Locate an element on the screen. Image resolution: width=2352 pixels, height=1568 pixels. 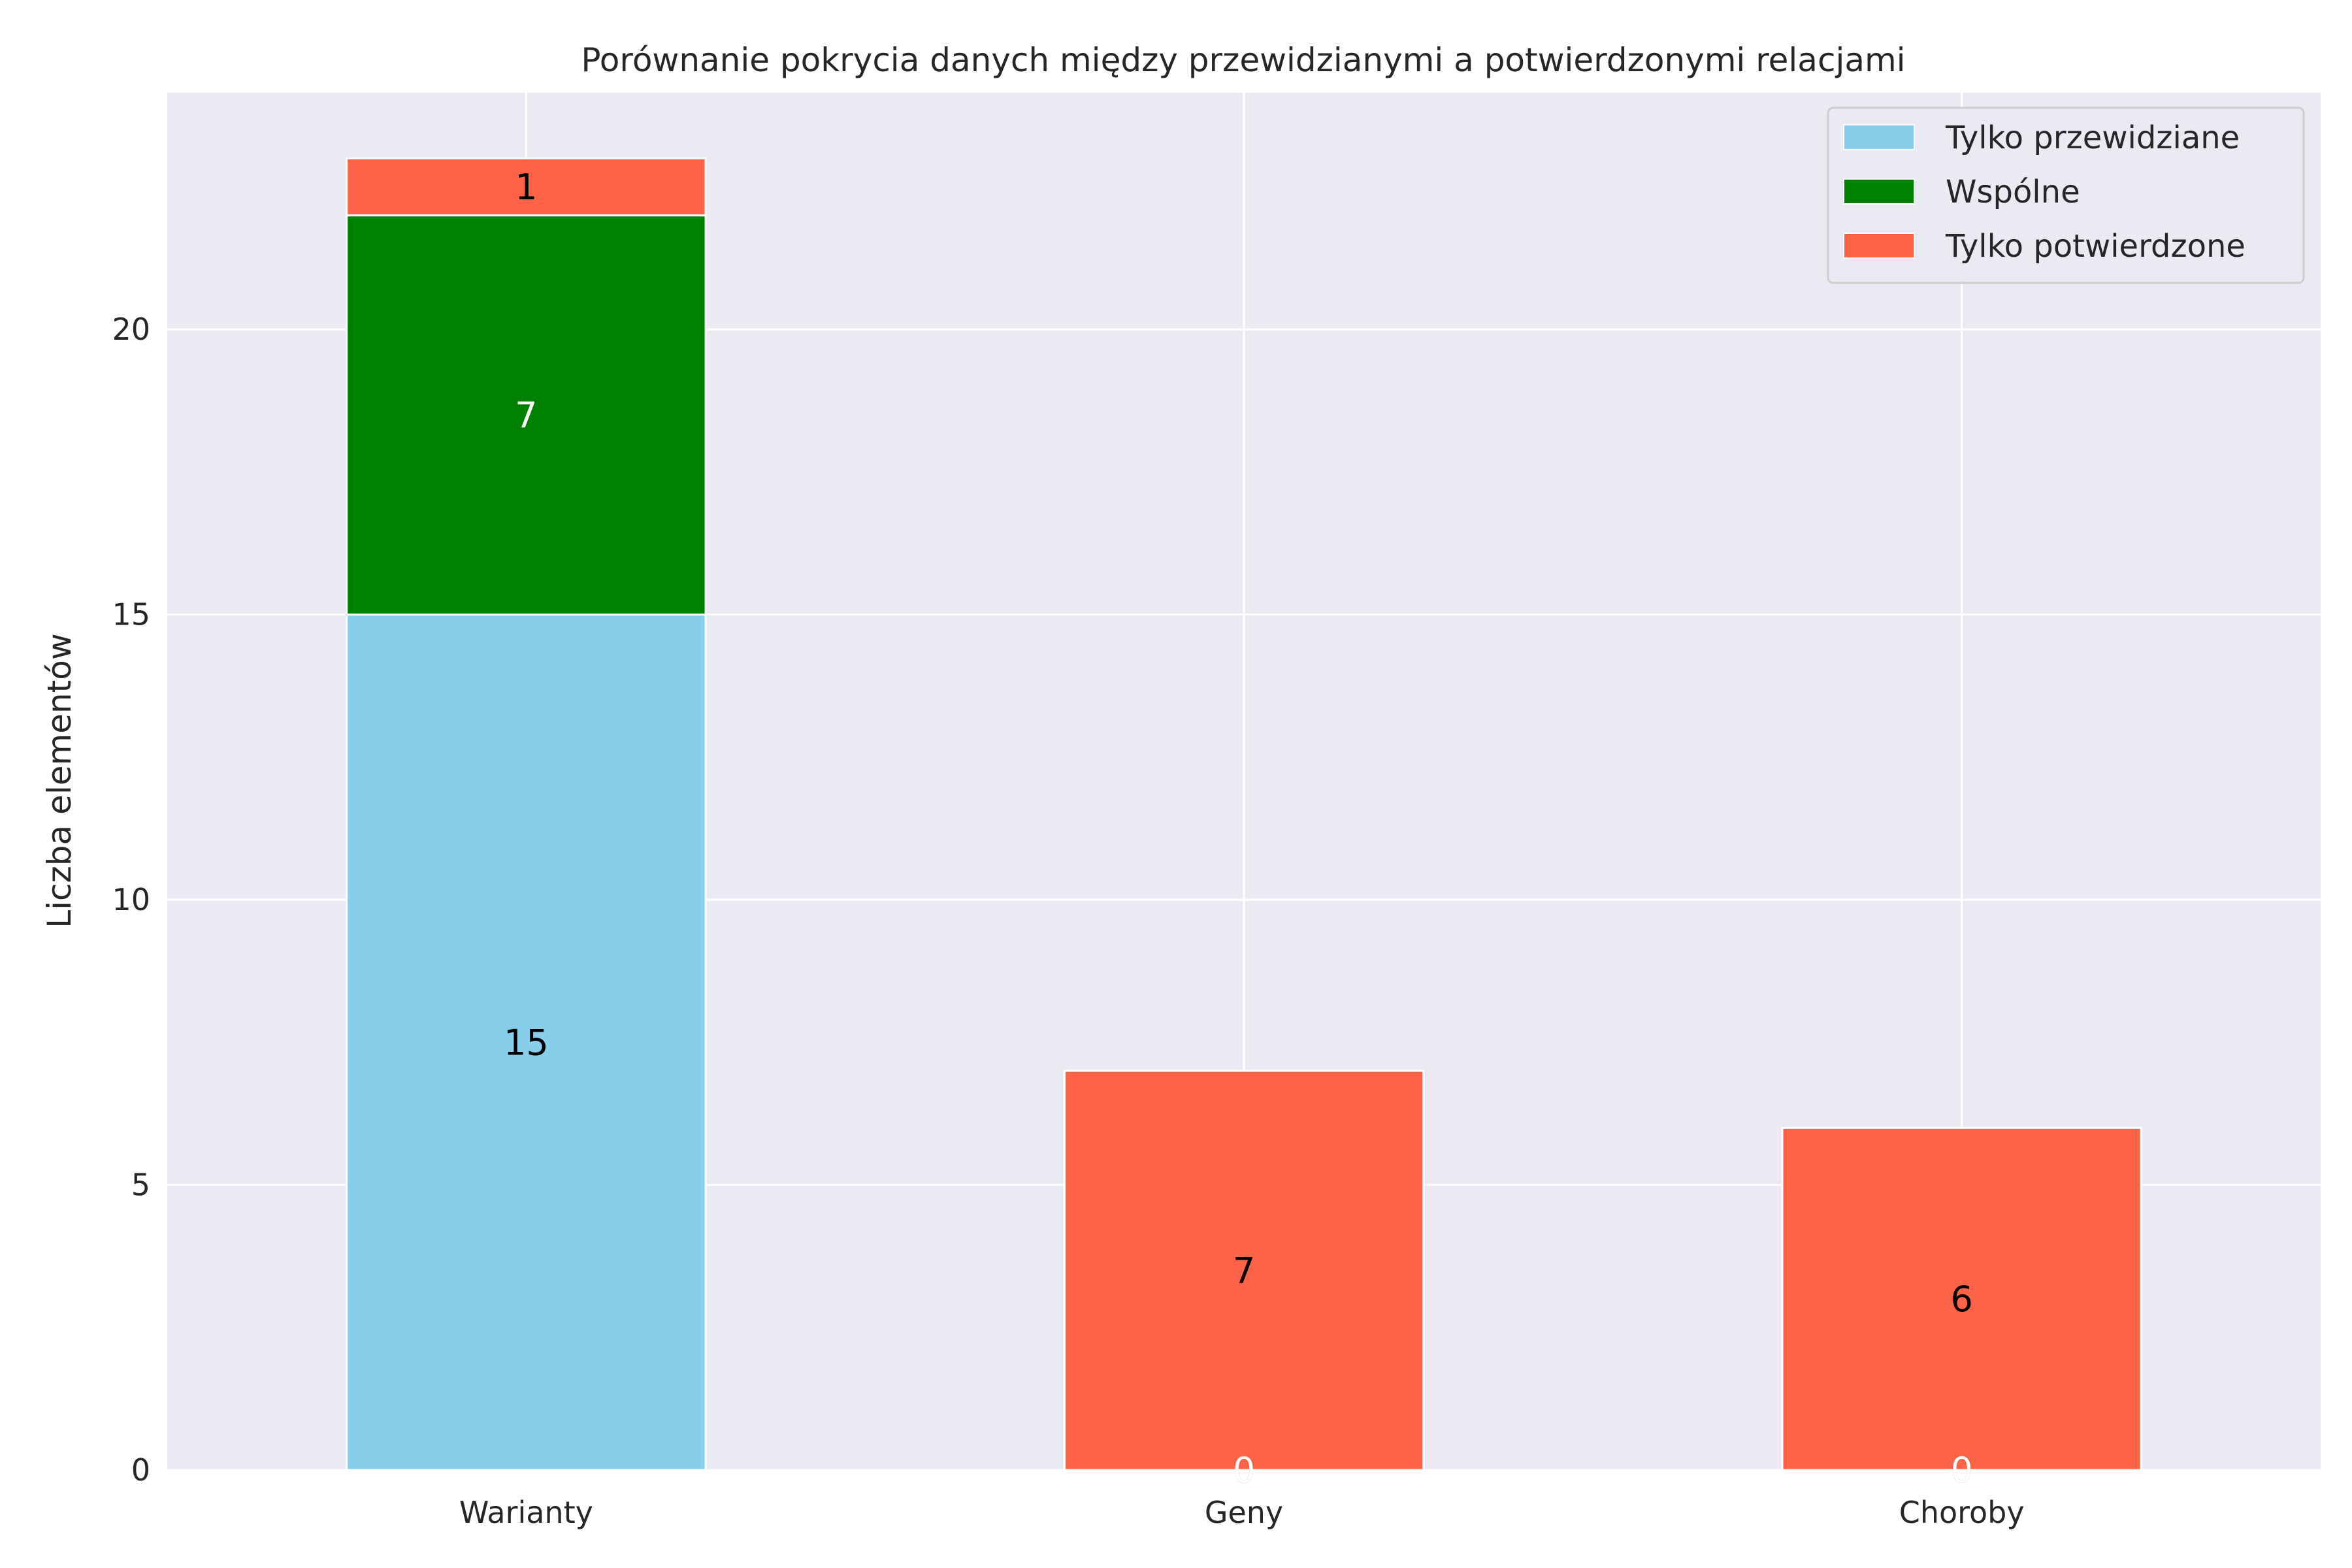
legend-label: Tylko przewidziane is located at coordinates (2092, 138).